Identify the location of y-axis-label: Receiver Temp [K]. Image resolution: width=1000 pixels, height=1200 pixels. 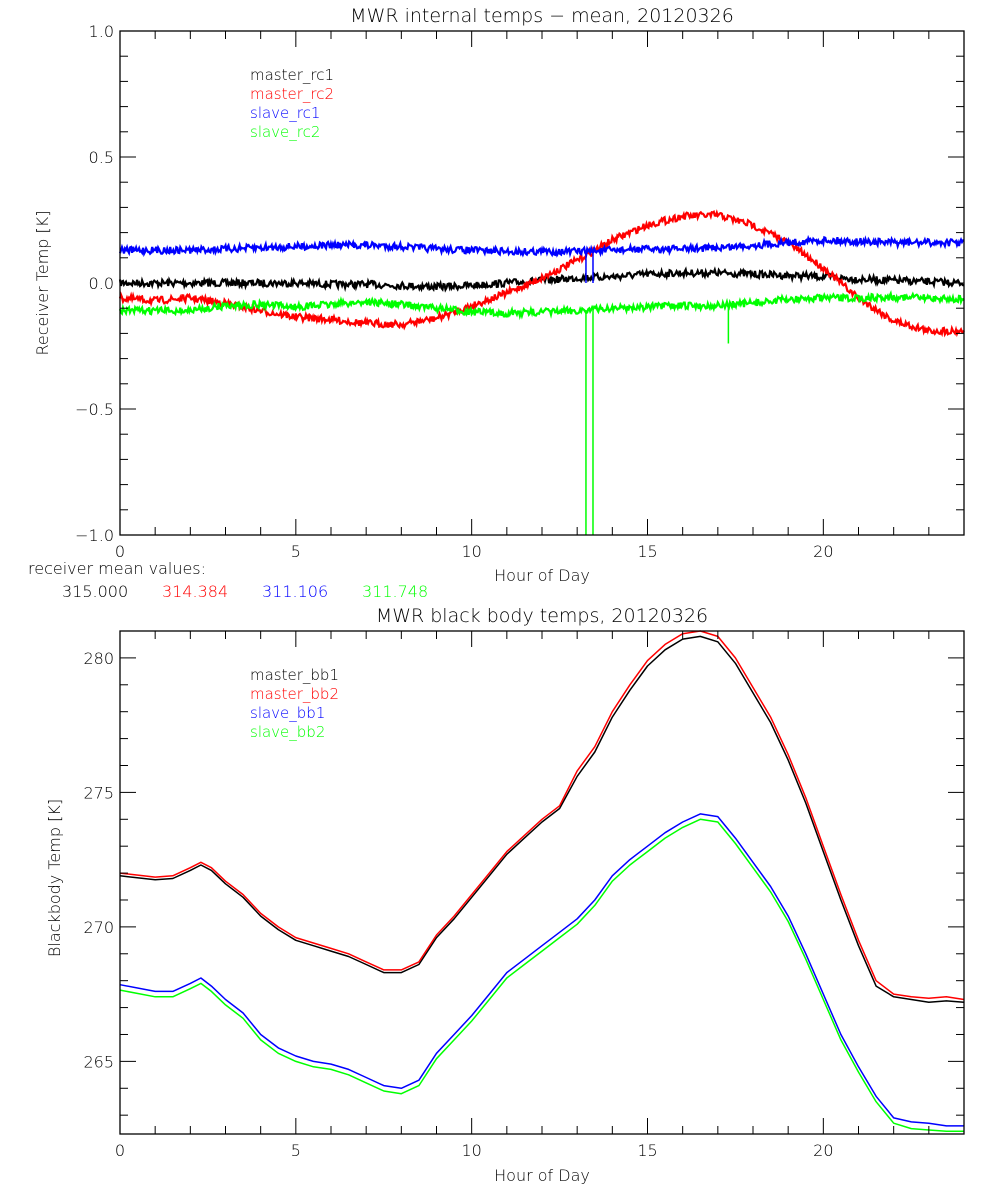
(42, 282).